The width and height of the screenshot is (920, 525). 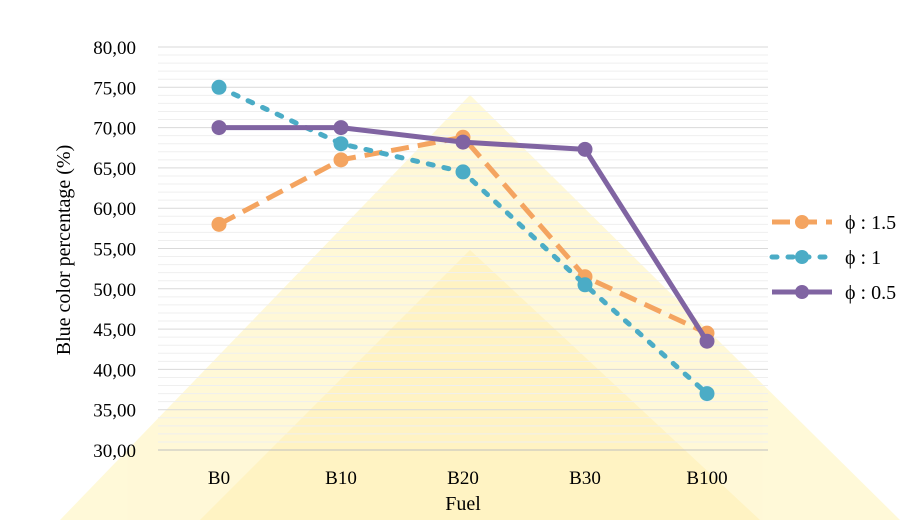 I want to click on x-axis-title: Fuel, so click(x=463, y=504).